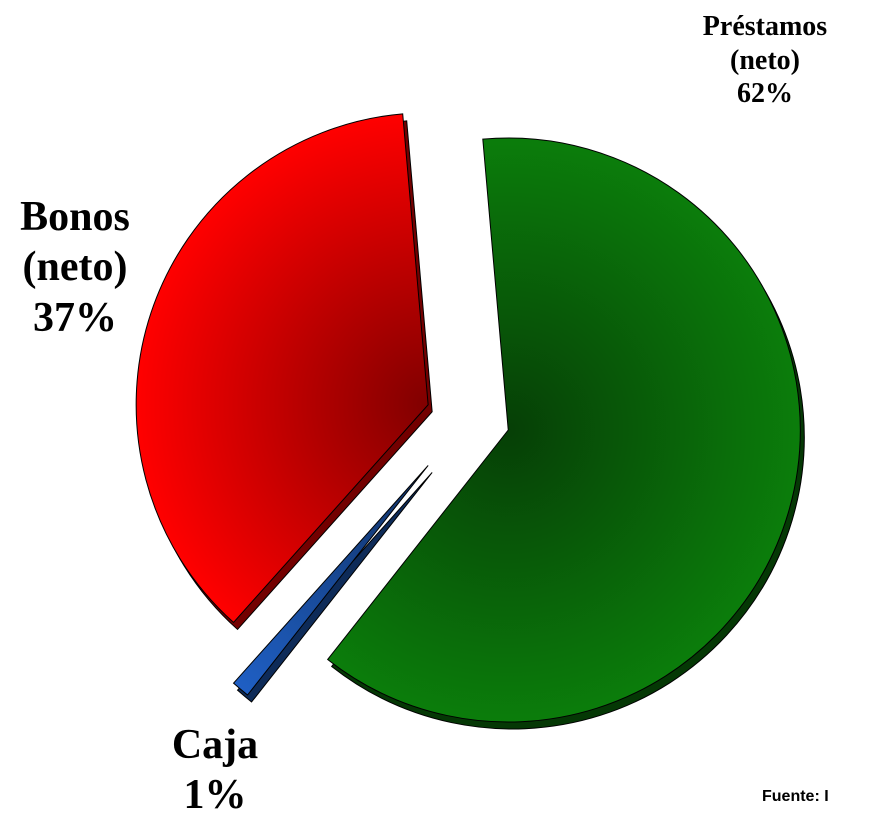 Image resolution: width=869 pixels, height=822 pixels. Describe the element at coordinates (215, 745) in the screenshot. I see `category-label: Caja` at that location.